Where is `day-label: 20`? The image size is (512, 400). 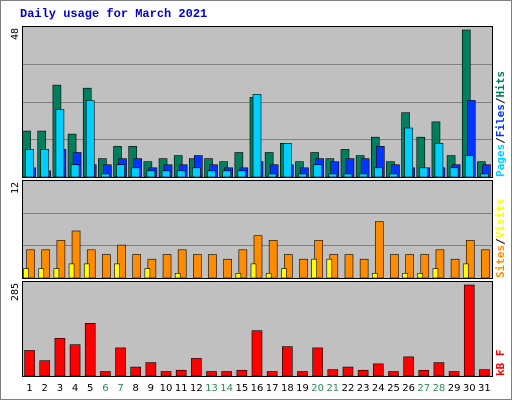
day-label: 20 is located at coordinates (317, 388).